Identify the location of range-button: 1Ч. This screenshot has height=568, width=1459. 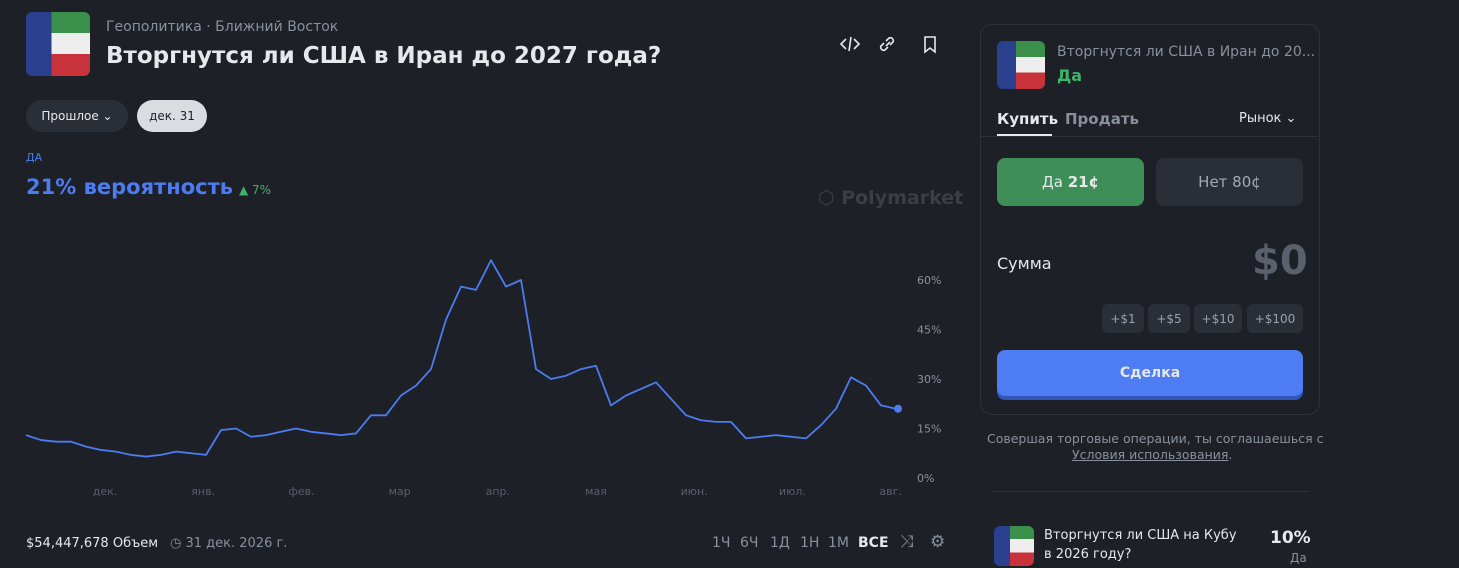
(721, 543).